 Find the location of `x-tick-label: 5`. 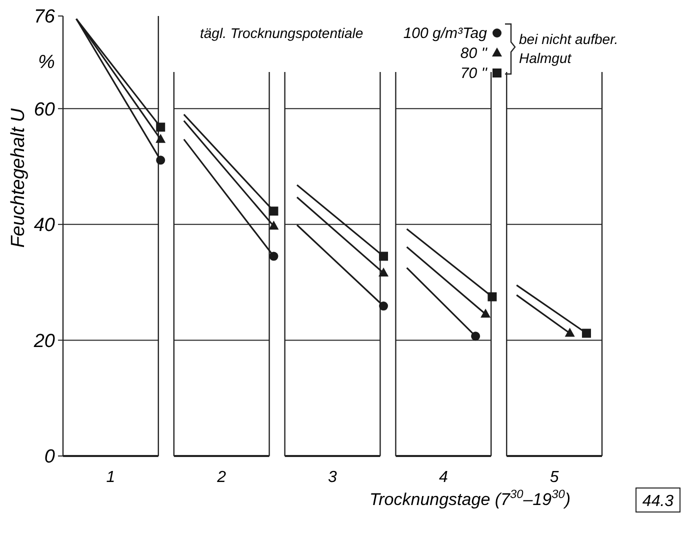

x-tick-label: 5 is located at coordinates (554, 477).